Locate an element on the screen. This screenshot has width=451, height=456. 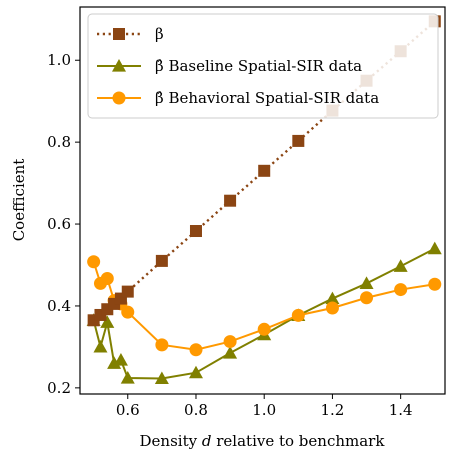
y-tick-label: 0.2 is located at coordinates (59, 388).